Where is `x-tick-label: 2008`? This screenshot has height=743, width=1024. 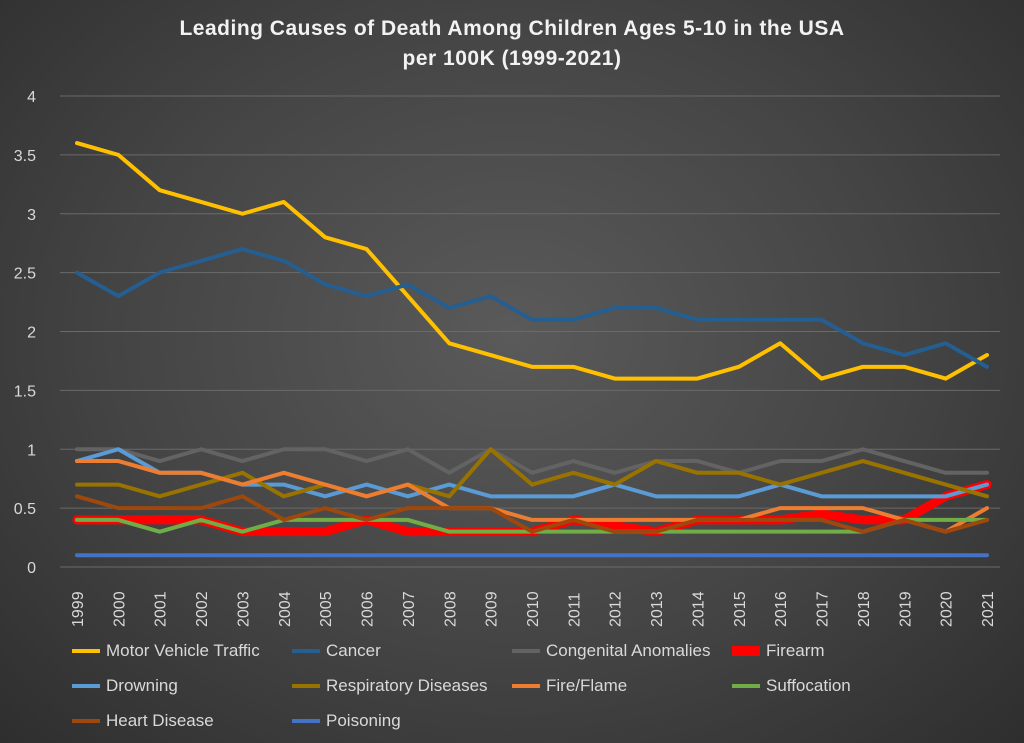 x-tick-label: 2008 is located at coordinates (450, 609).